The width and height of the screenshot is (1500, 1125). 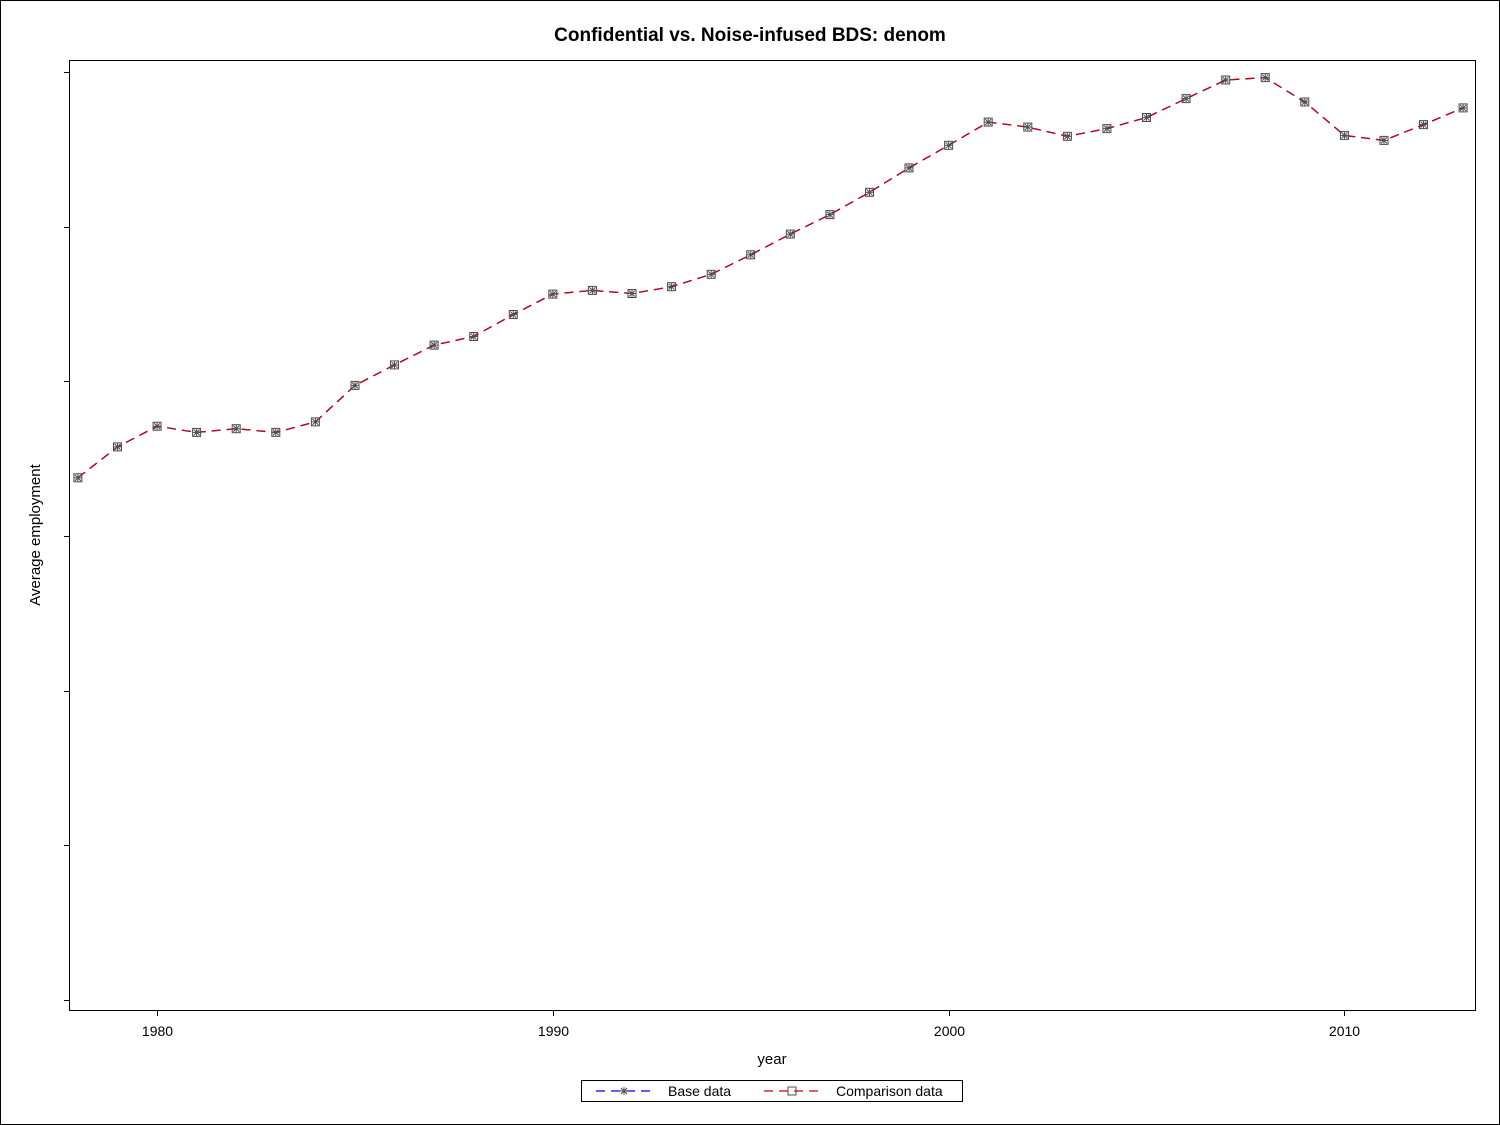 What do you see at coordinates (553, 1031) in the screenshot?
I see `x-tick-label: 1990` at bounding box center [553, 1031].